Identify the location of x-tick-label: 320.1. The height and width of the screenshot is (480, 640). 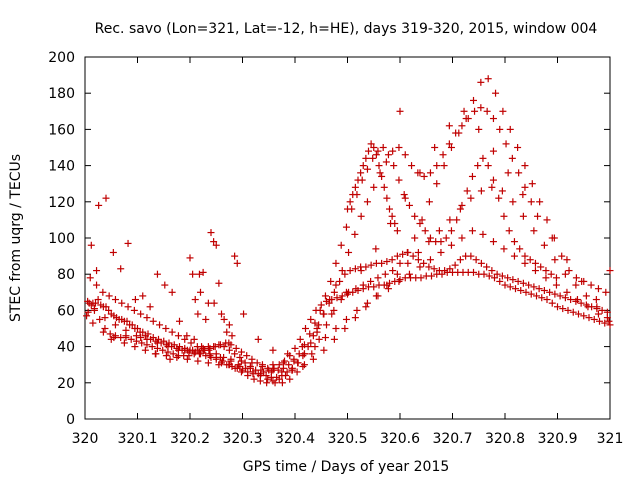
(137, 439).